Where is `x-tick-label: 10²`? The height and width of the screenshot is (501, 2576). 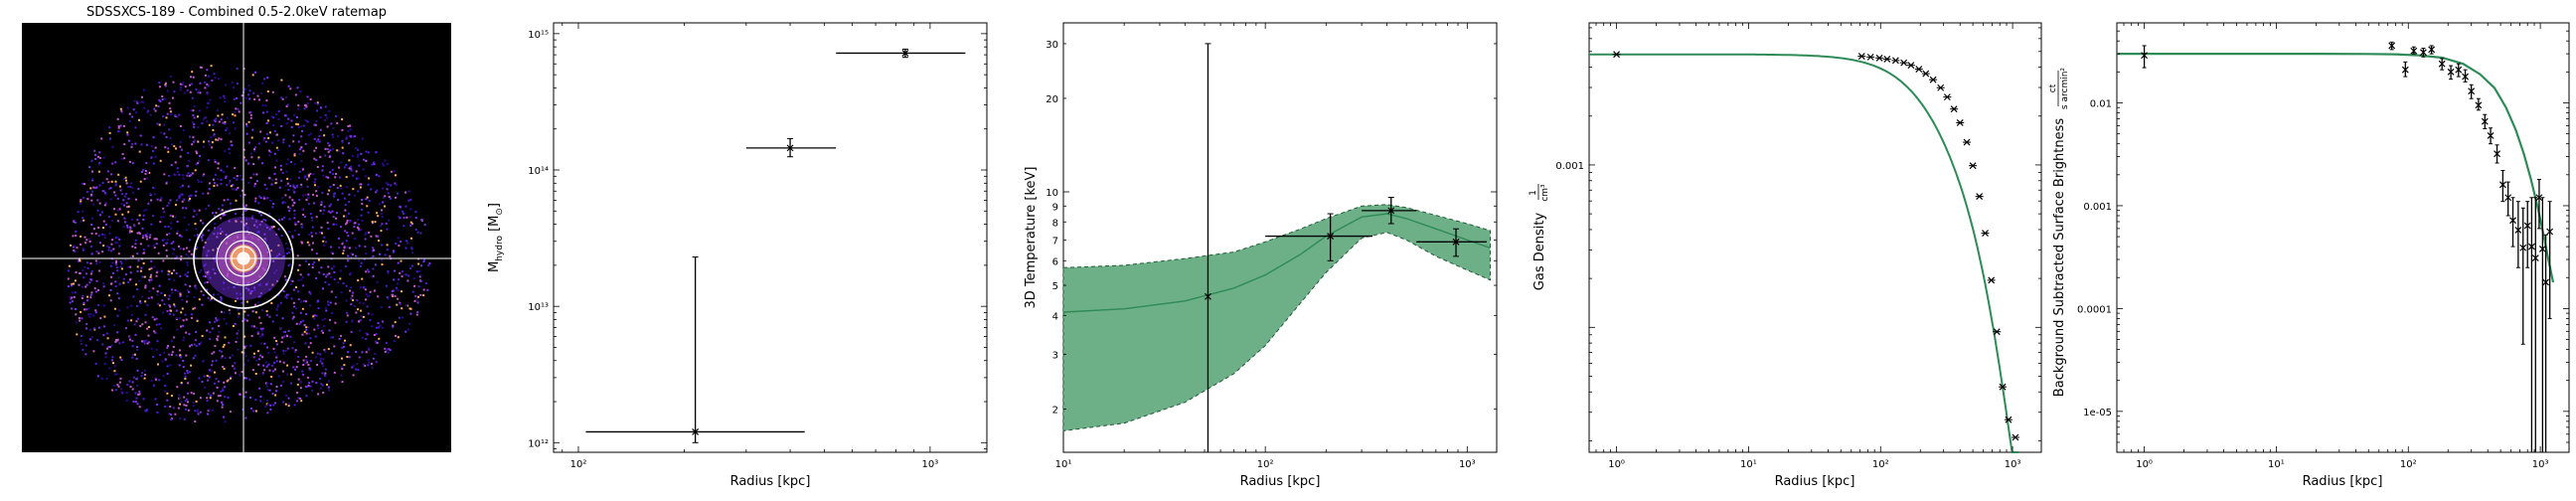 x-tick-label: 10² is located at coordinates (1265, 464).